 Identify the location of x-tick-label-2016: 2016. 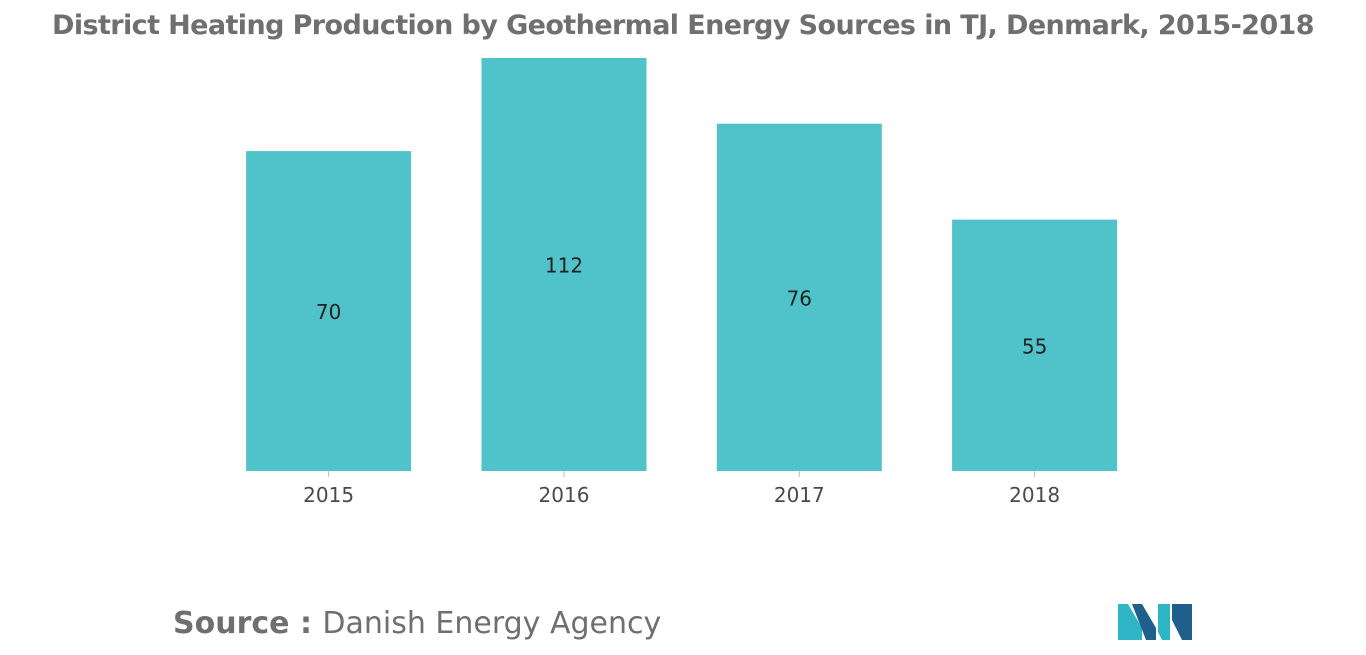
(564, 495).